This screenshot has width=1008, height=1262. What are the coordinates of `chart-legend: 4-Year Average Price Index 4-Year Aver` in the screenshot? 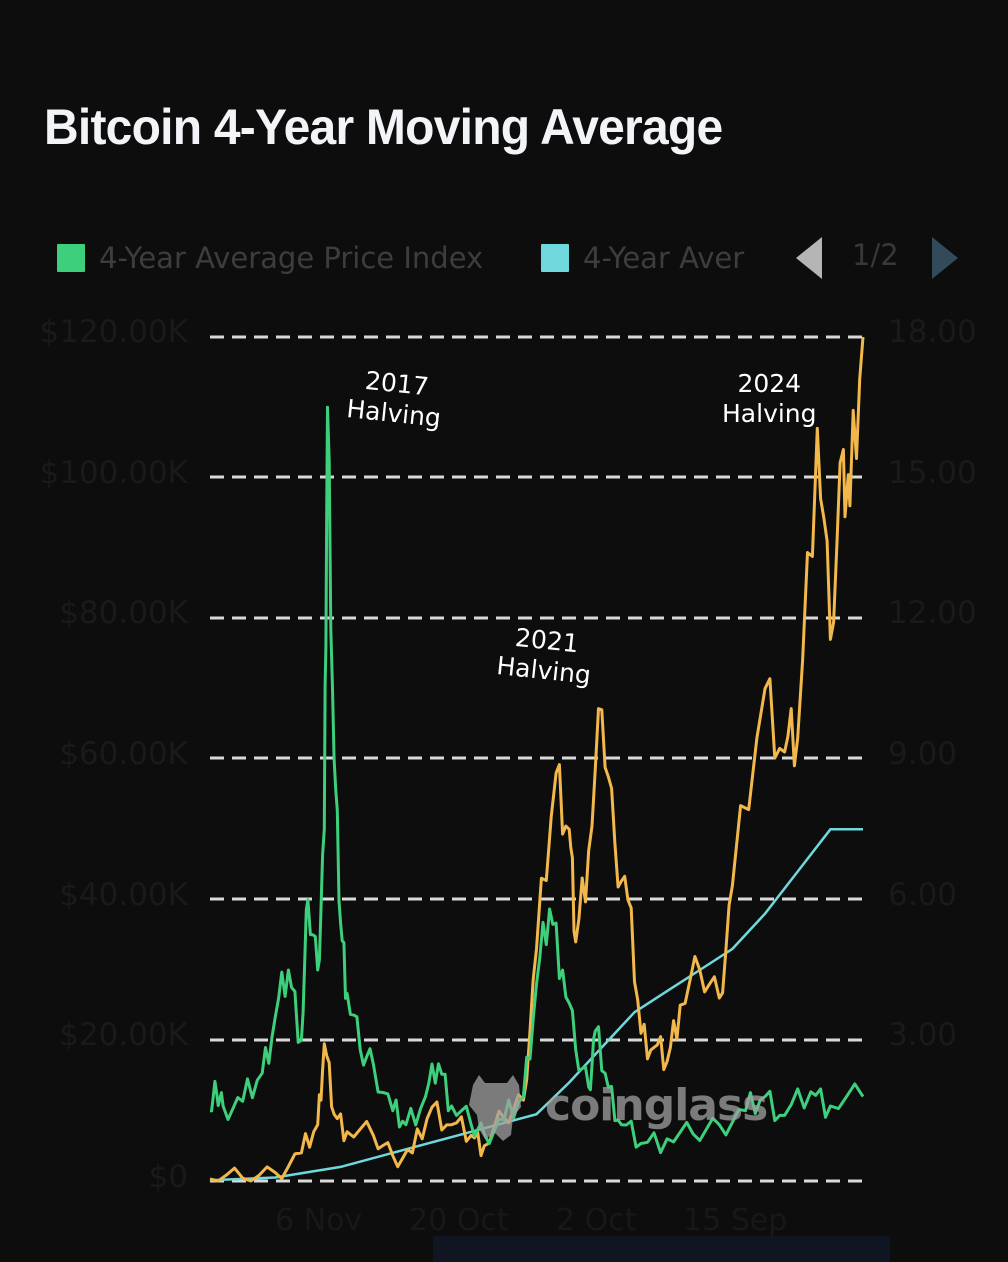 It's located at (504, 258).